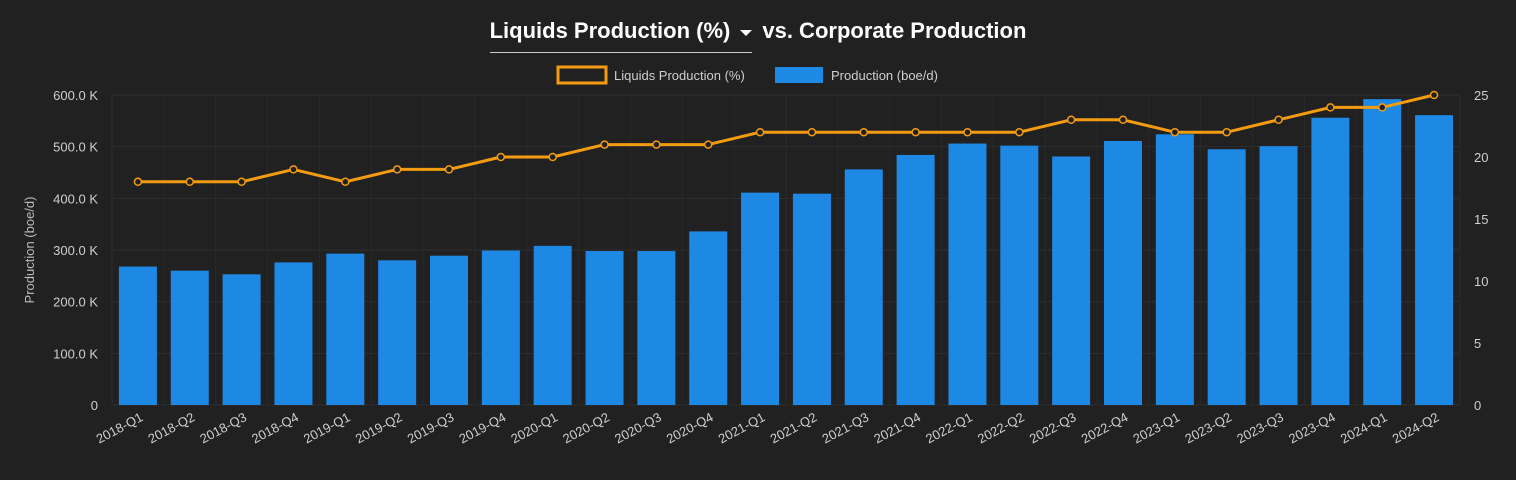  What do you see at coordinates (1105, 427) in the screenshot?
I see `x-tick-label: 2022-Q4` at bounding box center [1105, 427].